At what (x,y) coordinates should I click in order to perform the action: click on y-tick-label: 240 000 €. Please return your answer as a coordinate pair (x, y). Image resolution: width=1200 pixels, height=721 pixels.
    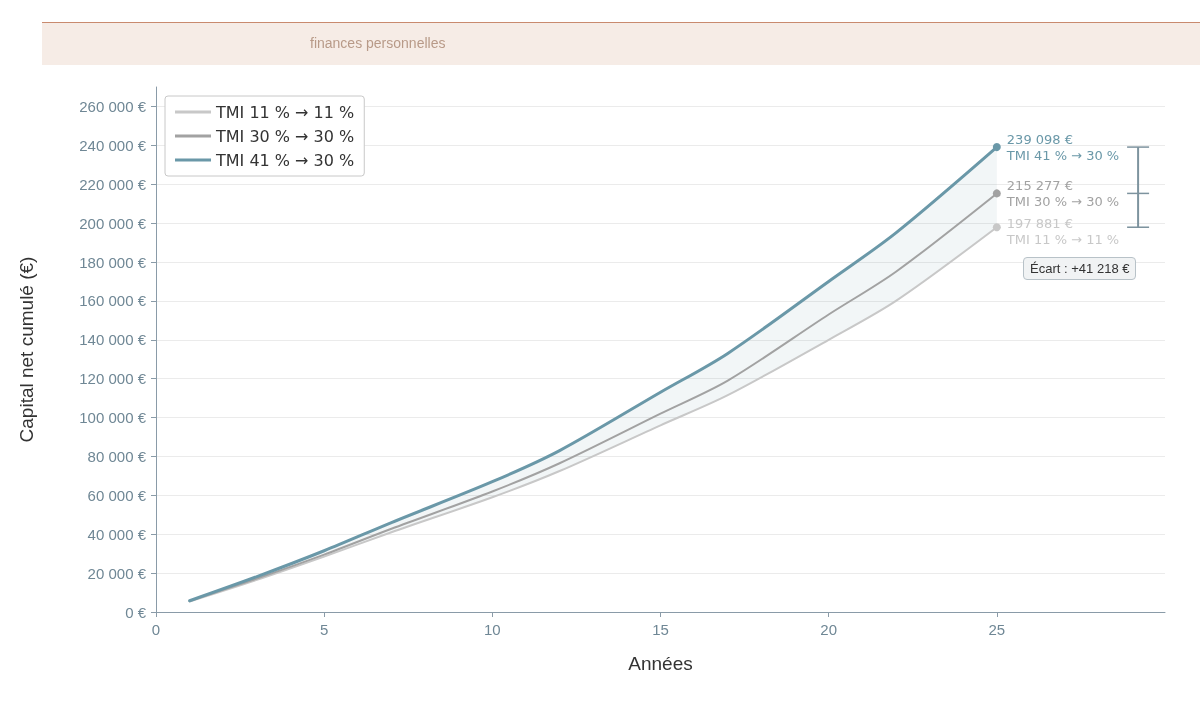
    Looking at the image, I should click on (113, 145).